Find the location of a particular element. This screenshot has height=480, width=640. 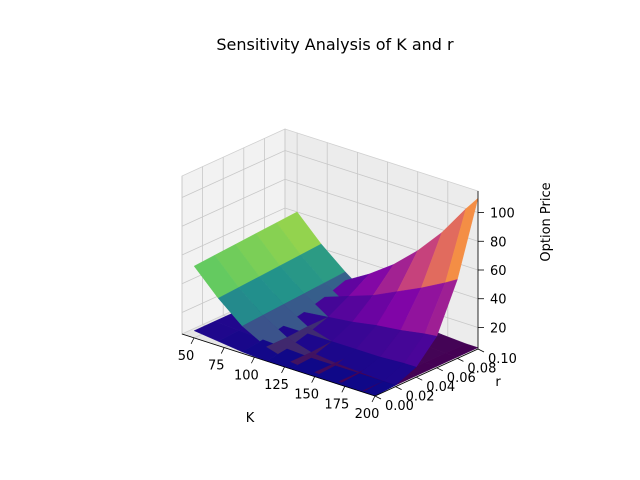

x-tick-label: 50 is located at coordinates (186, 356).